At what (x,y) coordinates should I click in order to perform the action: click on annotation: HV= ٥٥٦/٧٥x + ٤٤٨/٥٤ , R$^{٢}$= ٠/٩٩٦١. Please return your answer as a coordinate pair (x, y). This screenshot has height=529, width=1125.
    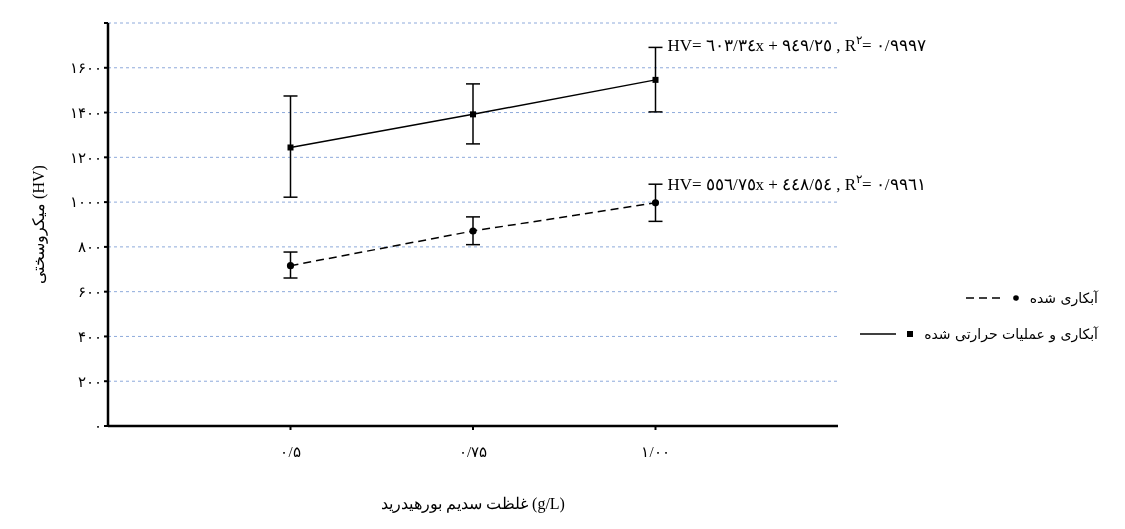
    Looking at the image, I should click on (796, 183).